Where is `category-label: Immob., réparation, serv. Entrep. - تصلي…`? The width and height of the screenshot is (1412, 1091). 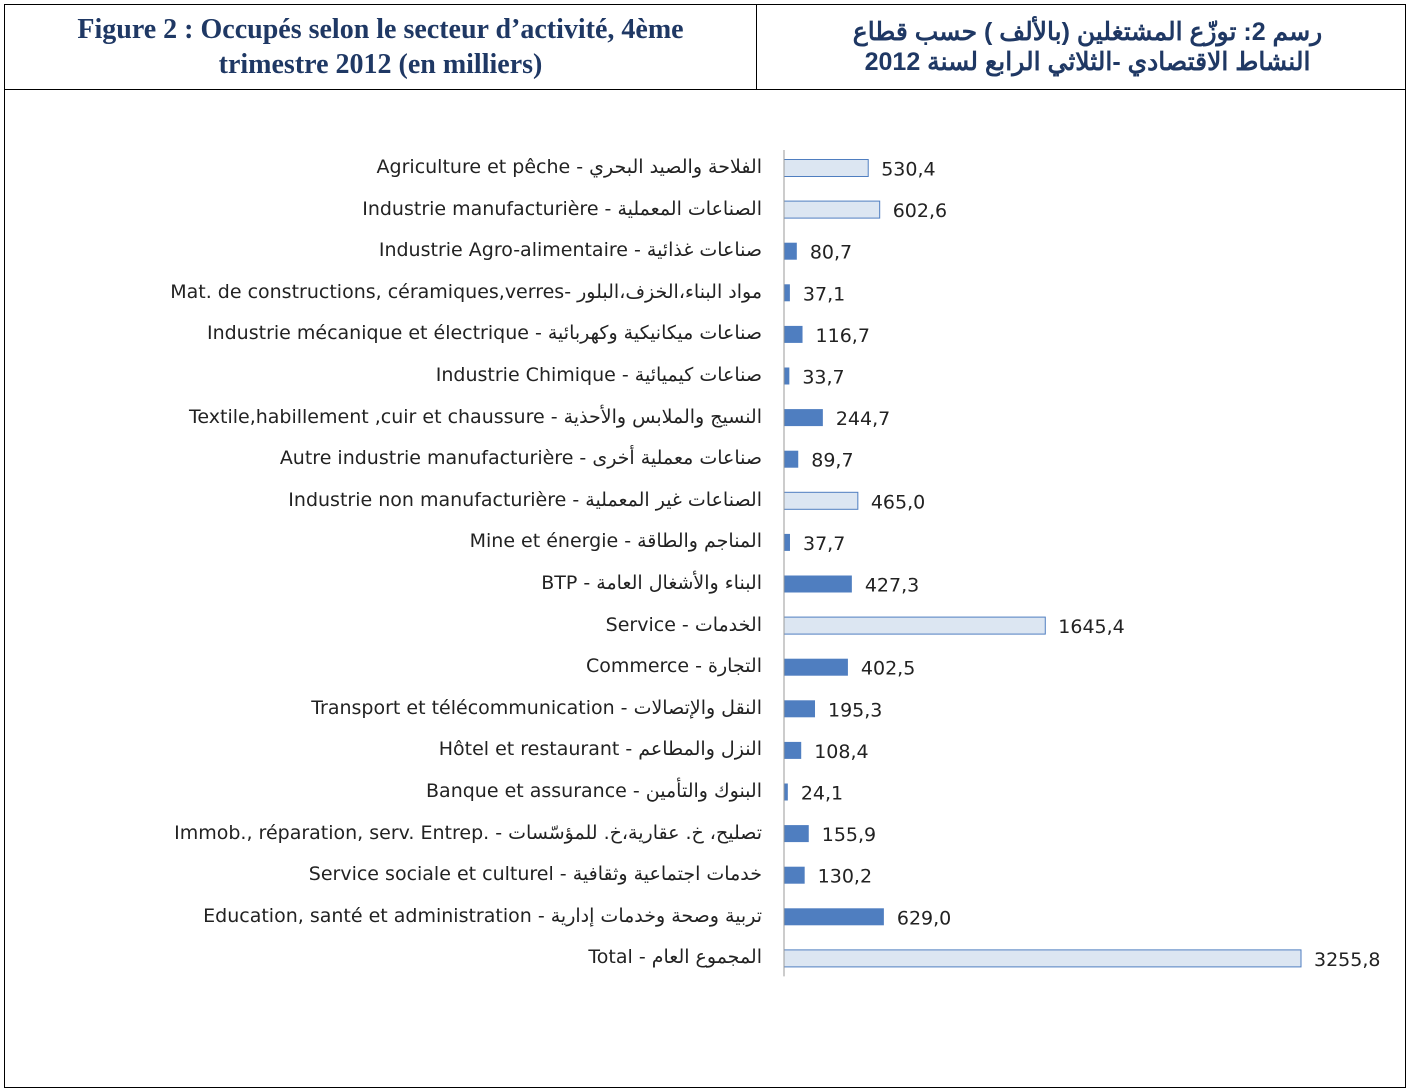
category-label: Immob., réparation, serv. Entrep. - تصلي… is located at coordinates (468, 832).